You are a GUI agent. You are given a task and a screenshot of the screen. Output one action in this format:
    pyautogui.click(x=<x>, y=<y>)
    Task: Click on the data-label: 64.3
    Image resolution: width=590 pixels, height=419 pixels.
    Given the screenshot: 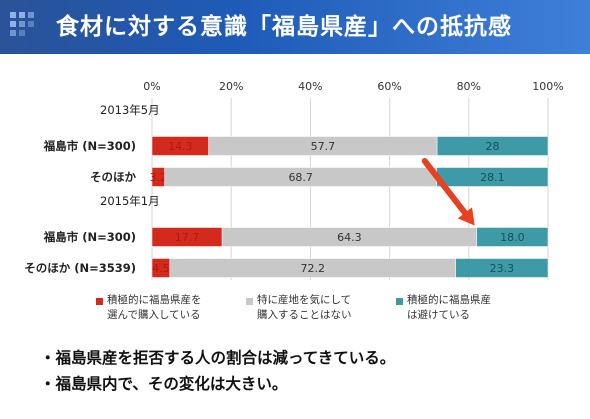 What is the action you would take?
    pyautogui.click(x=349, y=237)
    